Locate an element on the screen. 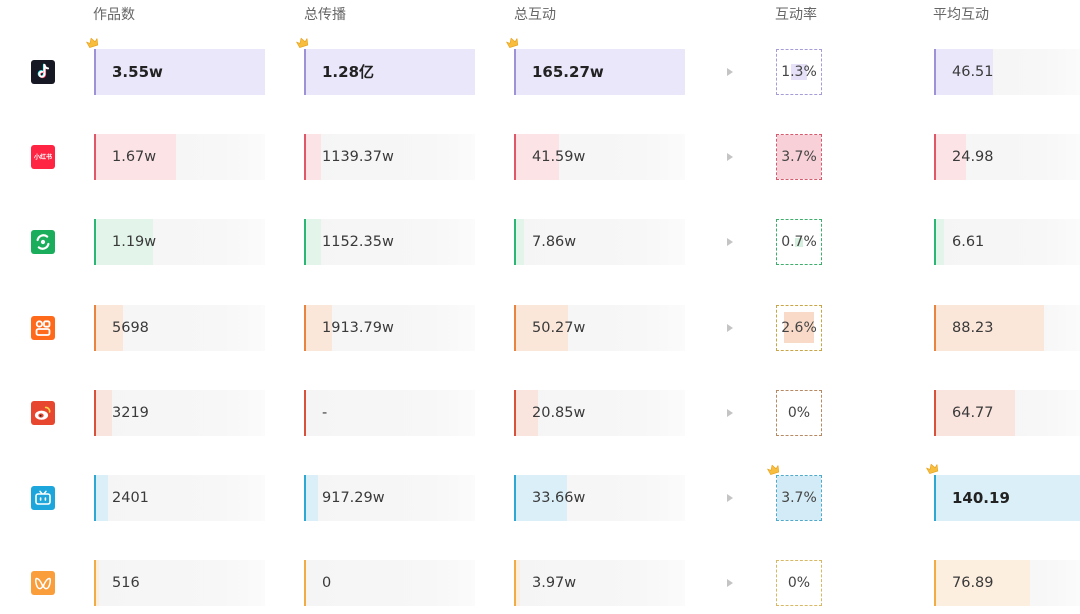  avg-interactions-bar: 88.23 is located at coordinates (1007, 327).